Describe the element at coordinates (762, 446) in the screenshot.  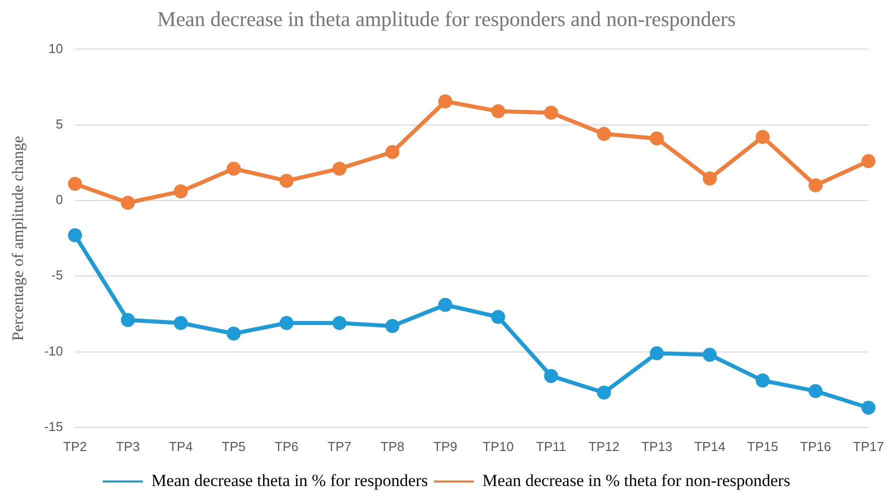
I see `x-tick-label: TP15` at that location.